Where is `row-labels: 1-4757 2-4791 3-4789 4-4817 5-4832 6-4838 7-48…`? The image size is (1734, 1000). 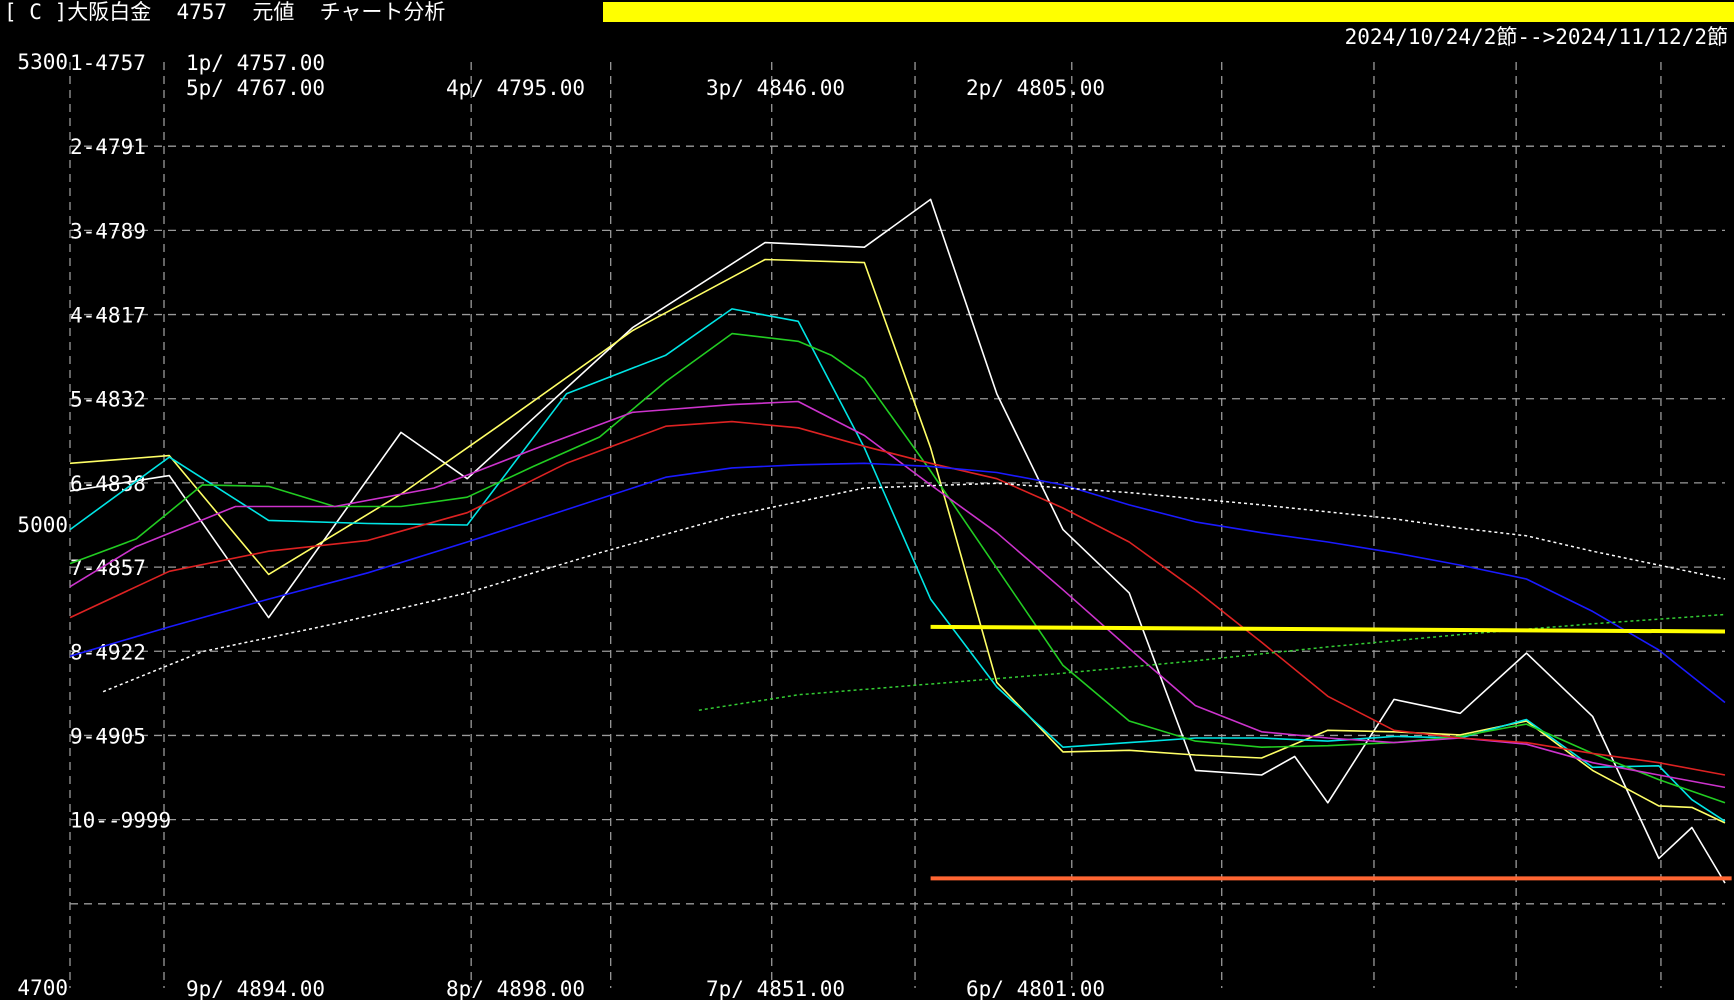 row-labels: 1-4757 2-4791 3-4789 4-4817 5-4832 6-4838 7-48… is located at coordinates (120, 442).